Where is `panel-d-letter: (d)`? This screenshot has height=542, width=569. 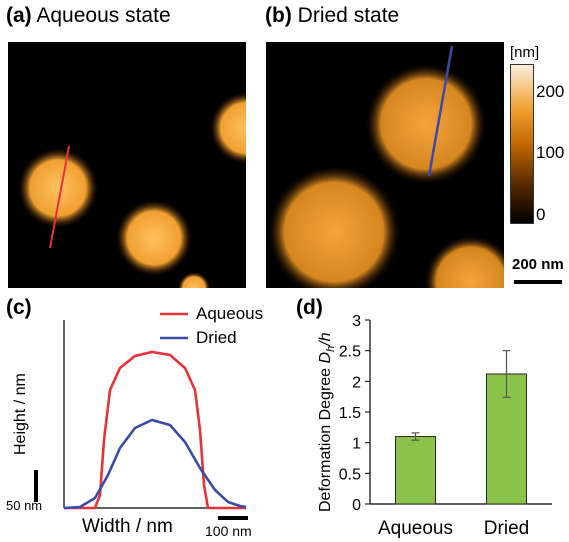 panel-d-letter: (d) is located at coordinates (309, 307).